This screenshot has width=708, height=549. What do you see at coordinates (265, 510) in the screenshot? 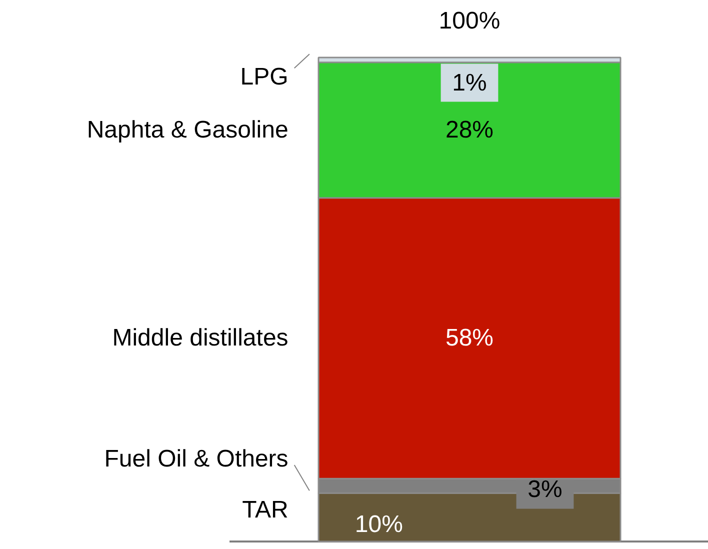
I see `legend-label: TAR` at bounding box center [265, 510].